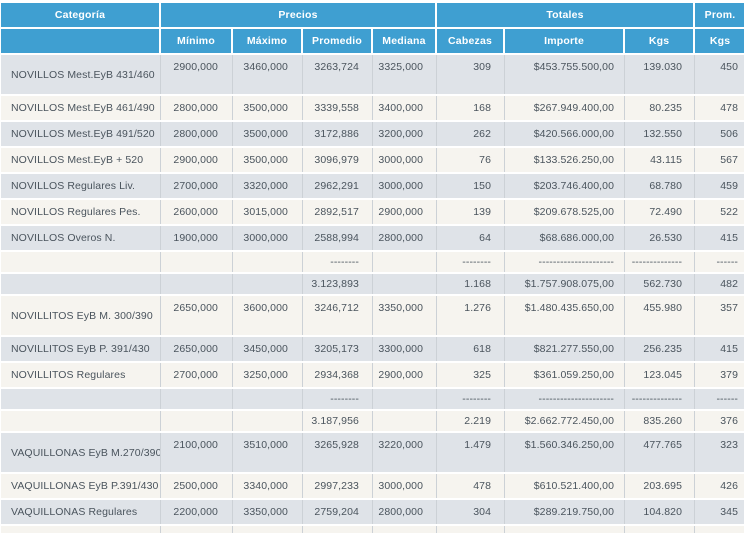  Describe the element at coordinates (471, 74) in the screenshot. I see `cell-cabezas: 309` at that location.